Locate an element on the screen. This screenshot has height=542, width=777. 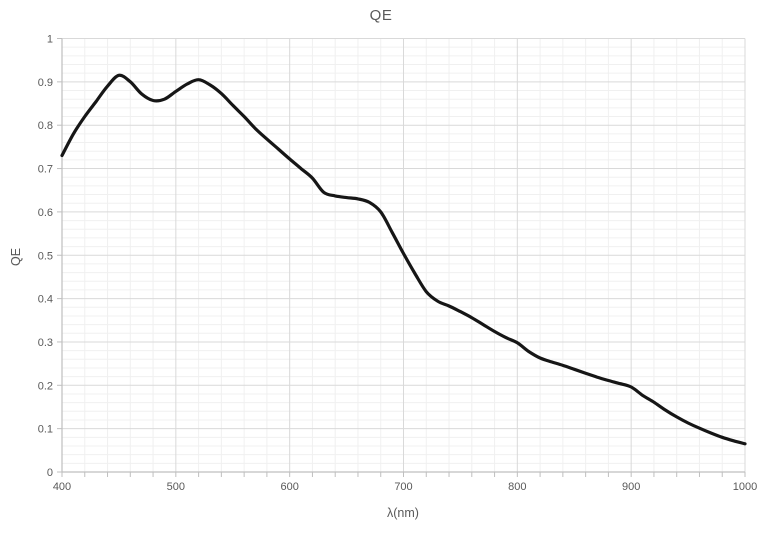
chart-title: QE is located at coordinates (381, 15).